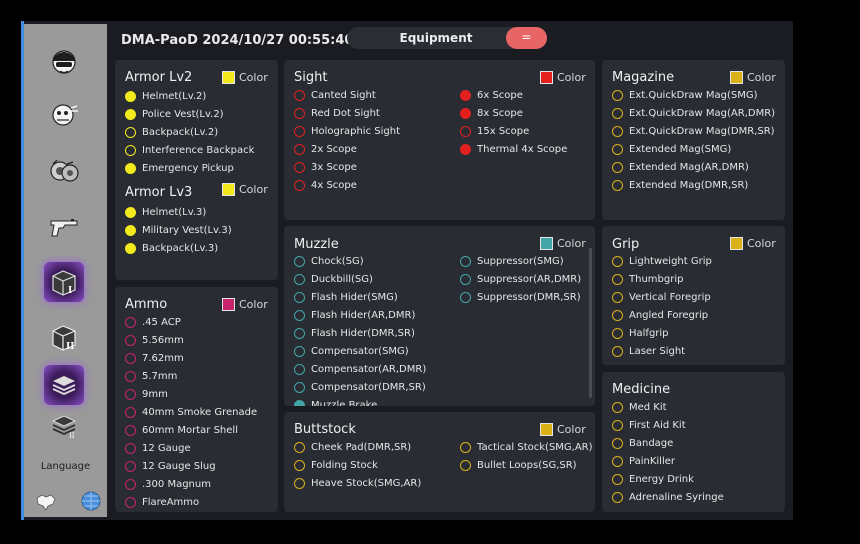 The height and width of the screenshot is (544, 860). I want to click on ammo-option: FlareAmmo, so click(162, 502).